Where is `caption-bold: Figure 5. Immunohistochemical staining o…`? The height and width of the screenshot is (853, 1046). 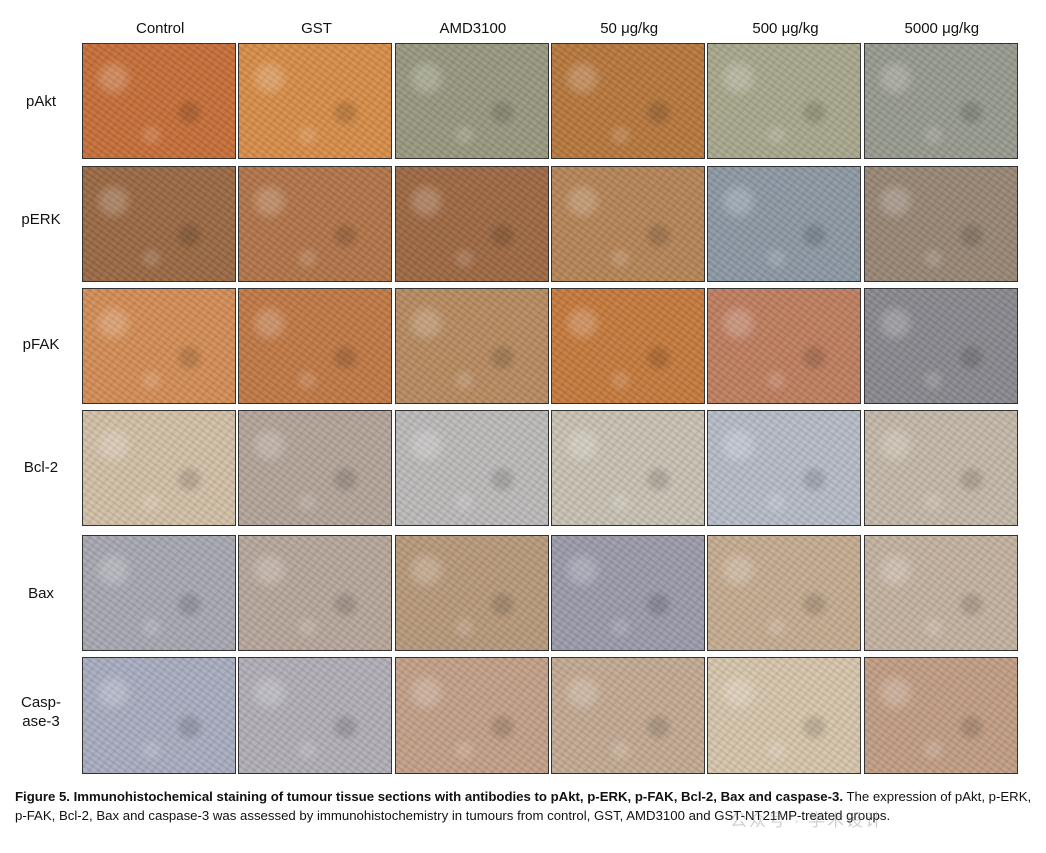
caption-bold: Figure 5. Immunohistochemical staining o… is located at coordinates (429, 796).